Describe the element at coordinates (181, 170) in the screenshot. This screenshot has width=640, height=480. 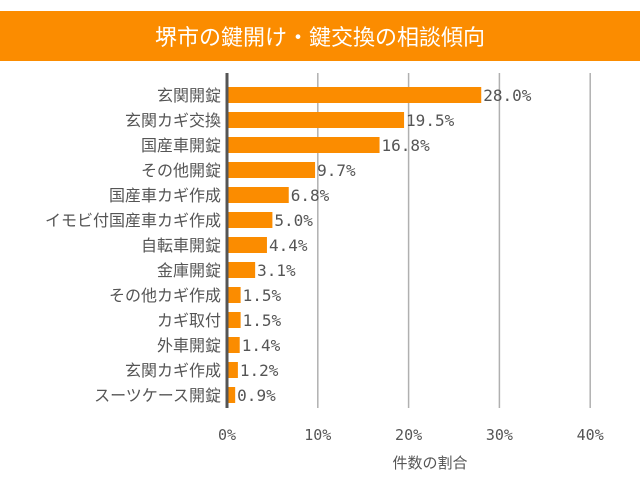
I see `category-label: その他開錠` at that location.